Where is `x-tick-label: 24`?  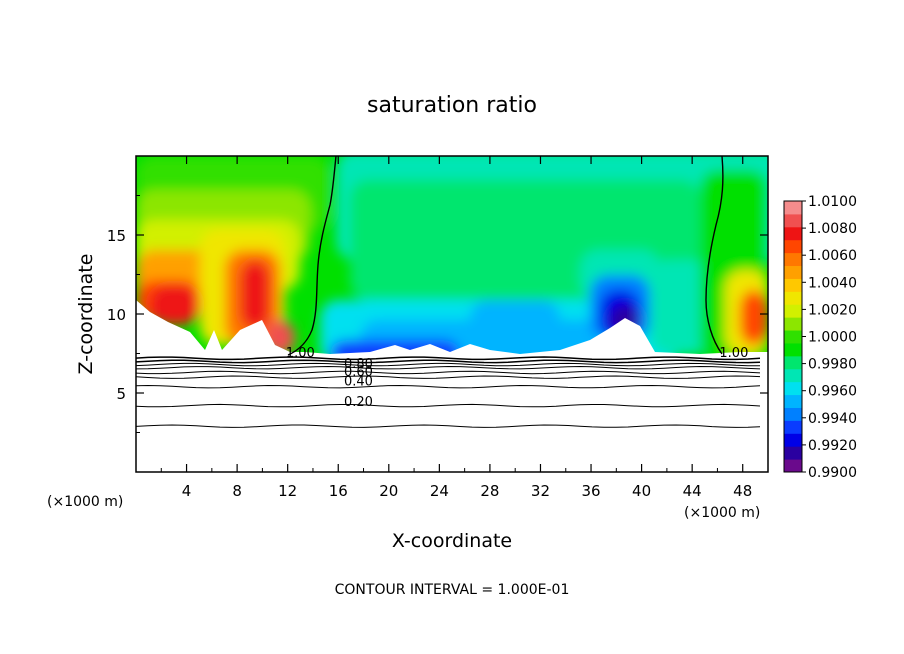 x-tick-label: 24 is located at coordinates (439, 491).